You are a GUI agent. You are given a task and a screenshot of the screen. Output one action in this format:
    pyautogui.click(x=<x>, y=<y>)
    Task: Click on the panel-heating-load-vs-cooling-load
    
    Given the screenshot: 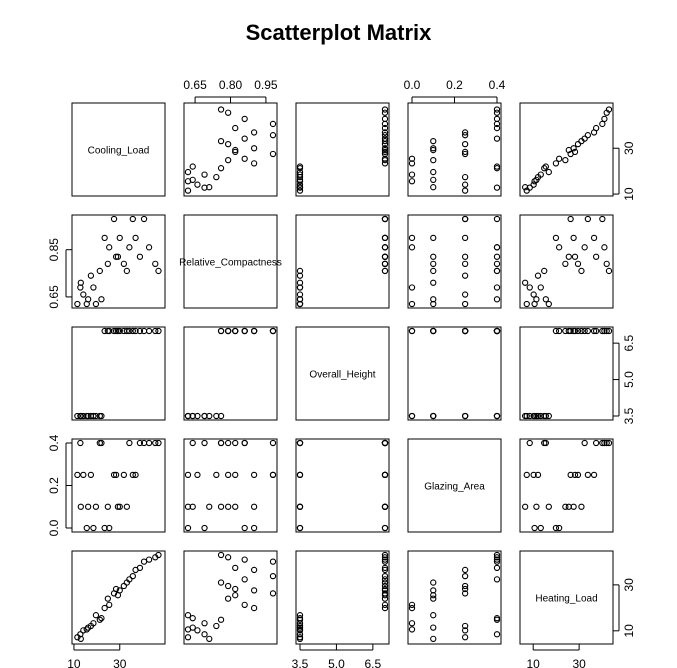 What is the action you would take?
    pyautogui.click(x=118, y=597)
    